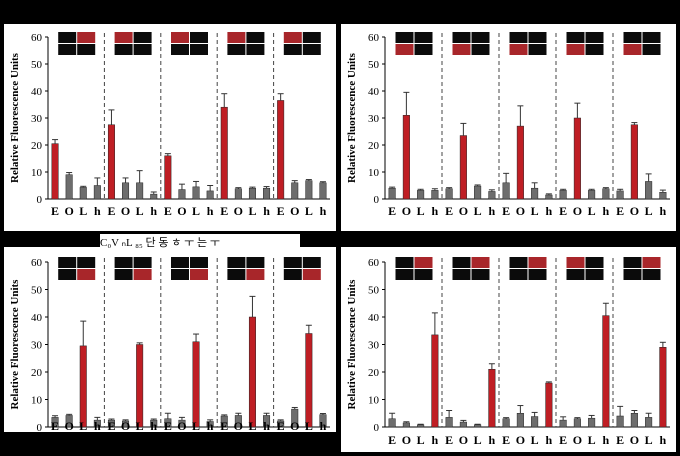 This screenshot has width=680, height=456. I want to click on y-tick-label: 50, so click(374, 291).